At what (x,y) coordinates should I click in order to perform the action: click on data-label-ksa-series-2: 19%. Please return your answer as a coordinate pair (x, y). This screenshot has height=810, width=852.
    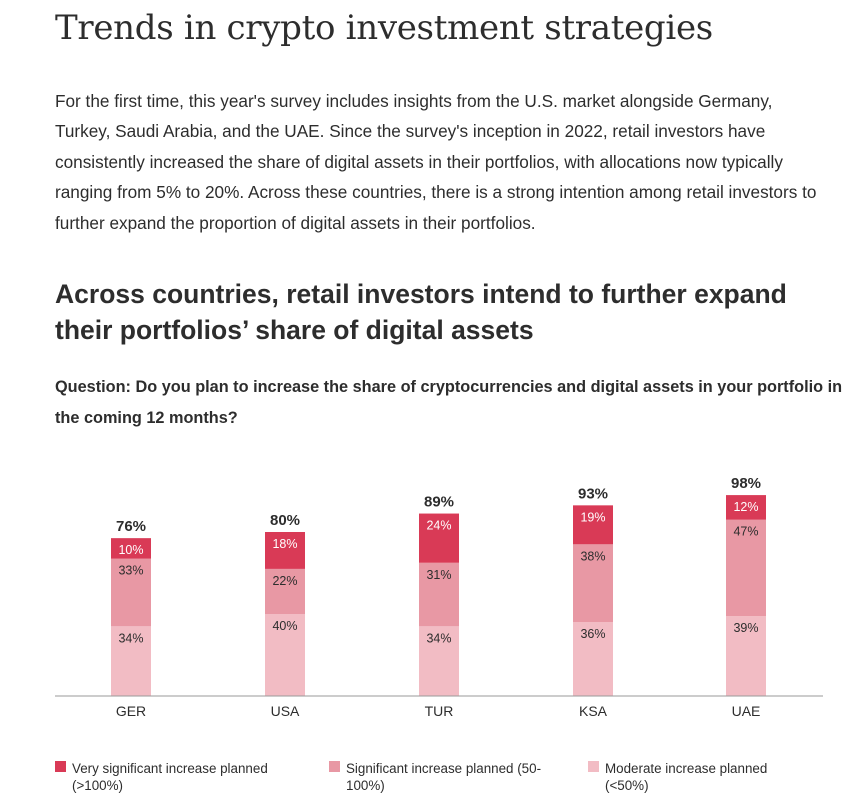
    Looking at the image, I should click on (592, 517).